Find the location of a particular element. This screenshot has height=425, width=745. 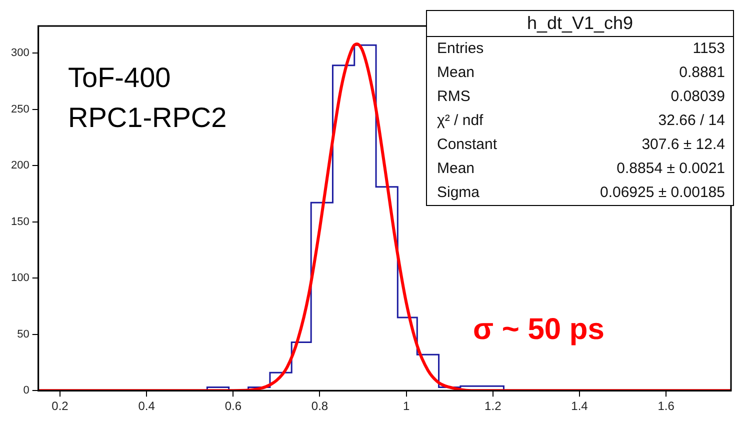

x-tick-label: 0.8 is located at coordinates (319, 406).